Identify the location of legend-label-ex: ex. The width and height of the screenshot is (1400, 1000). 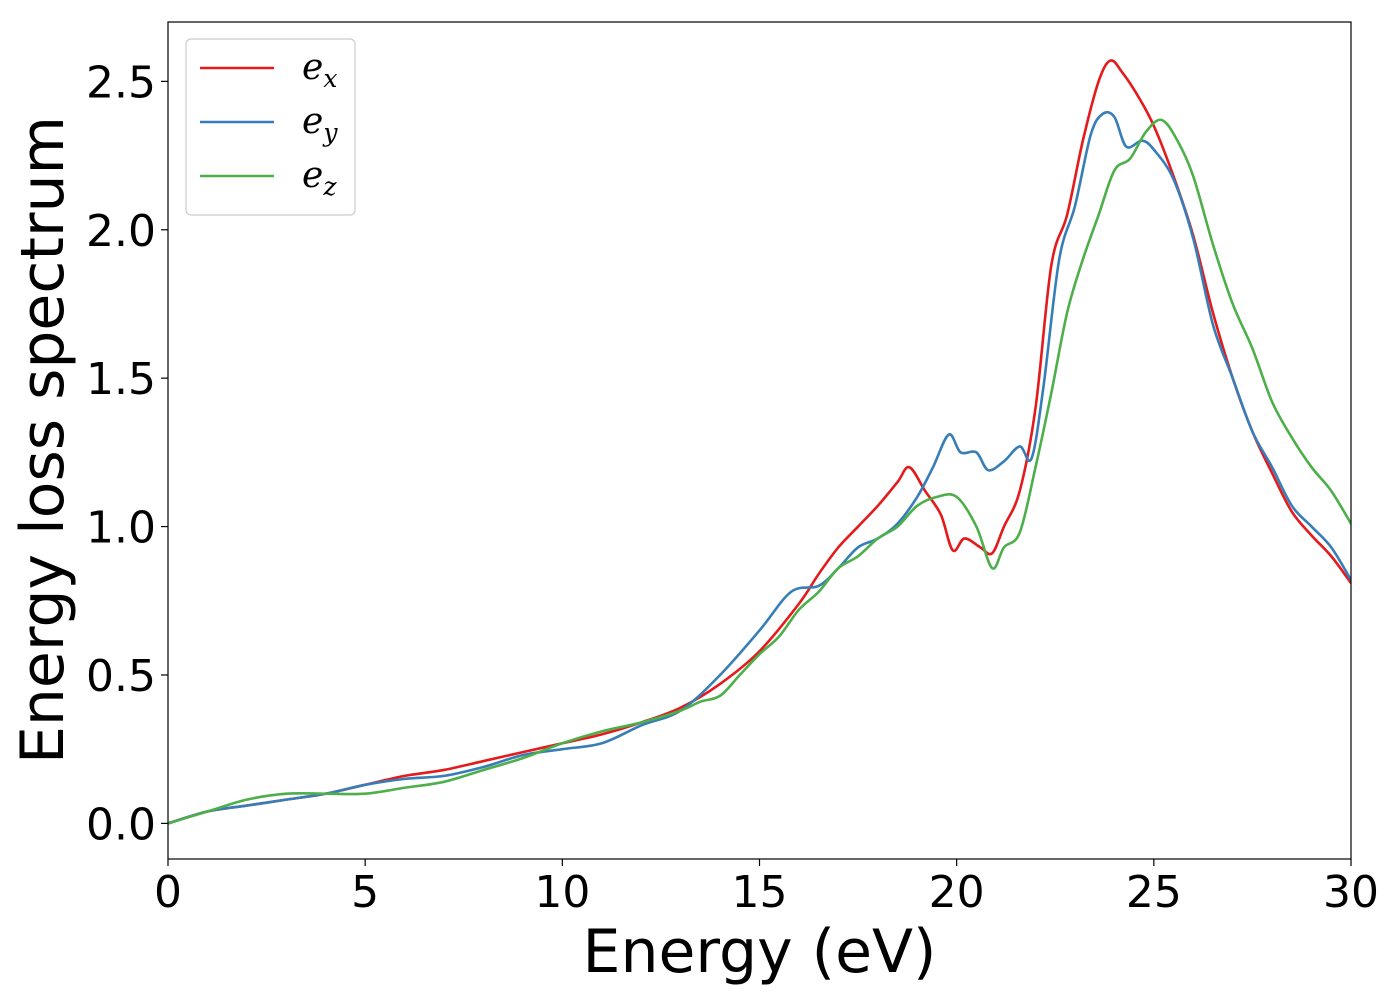
(319, 70).